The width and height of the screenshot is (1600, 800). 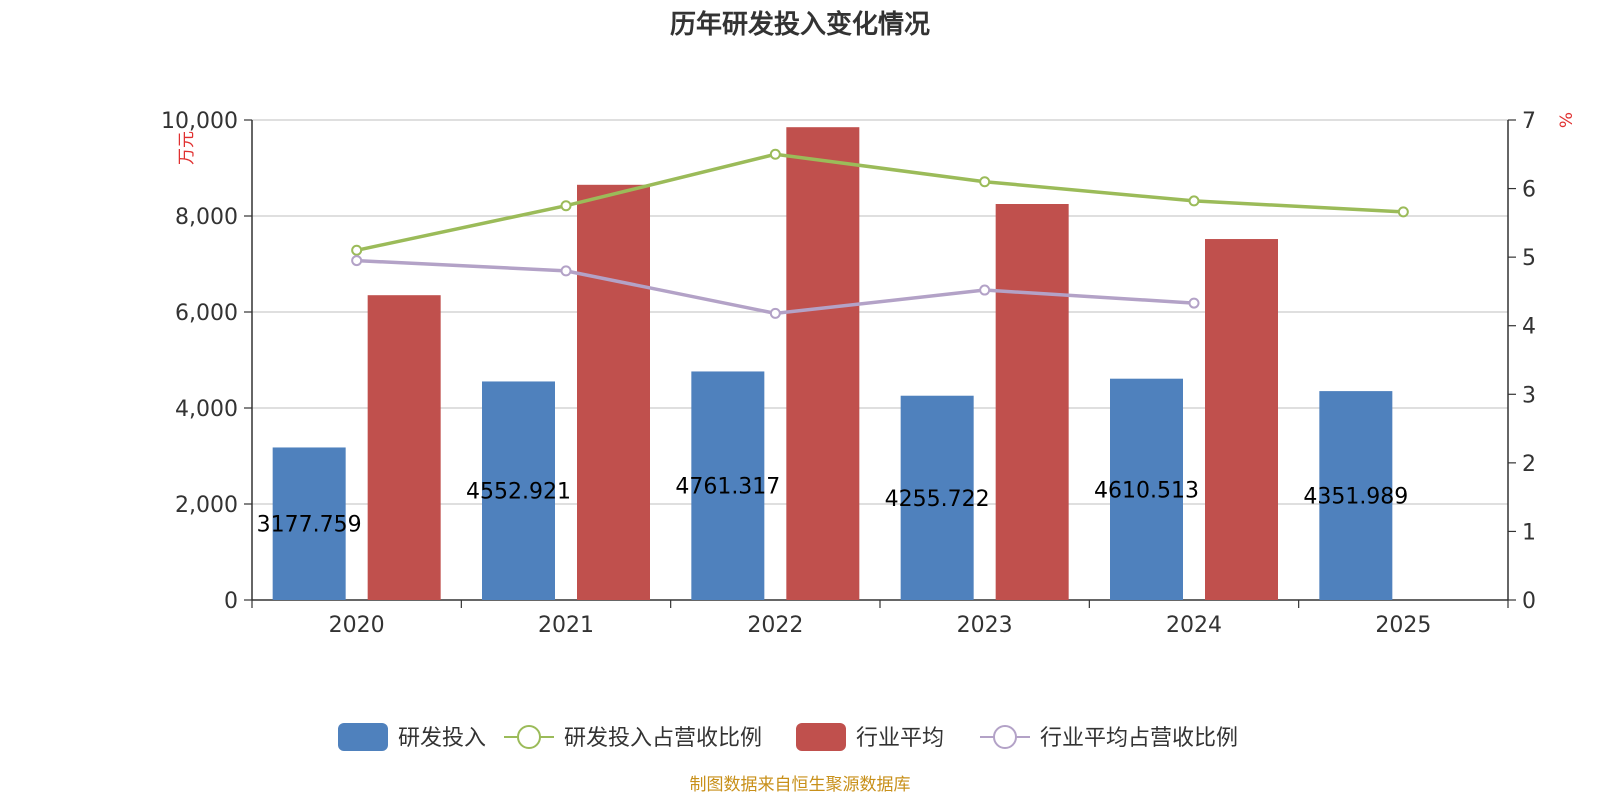 What do you see at coordinates (1529, 190) in the screenshot?
I see `right-tick-label: 6` at bounding box center [1529, 190].